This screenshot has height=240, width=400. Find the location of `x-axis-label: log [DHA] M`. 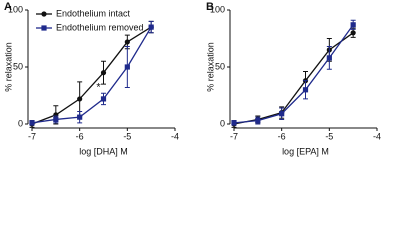

x-axis-label: log [DHA] M is located at coordinates (103, 151).